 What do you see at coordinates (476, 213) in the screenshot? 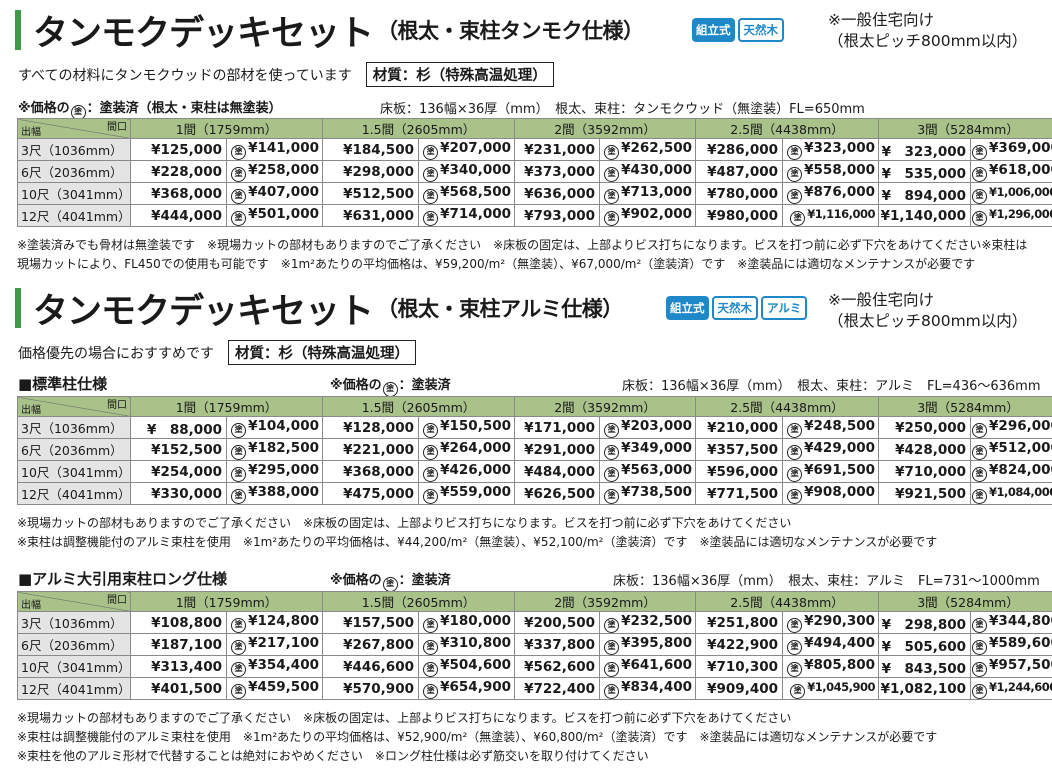
I see `price-value: ¥714,000` at bounding box center [476, 213].